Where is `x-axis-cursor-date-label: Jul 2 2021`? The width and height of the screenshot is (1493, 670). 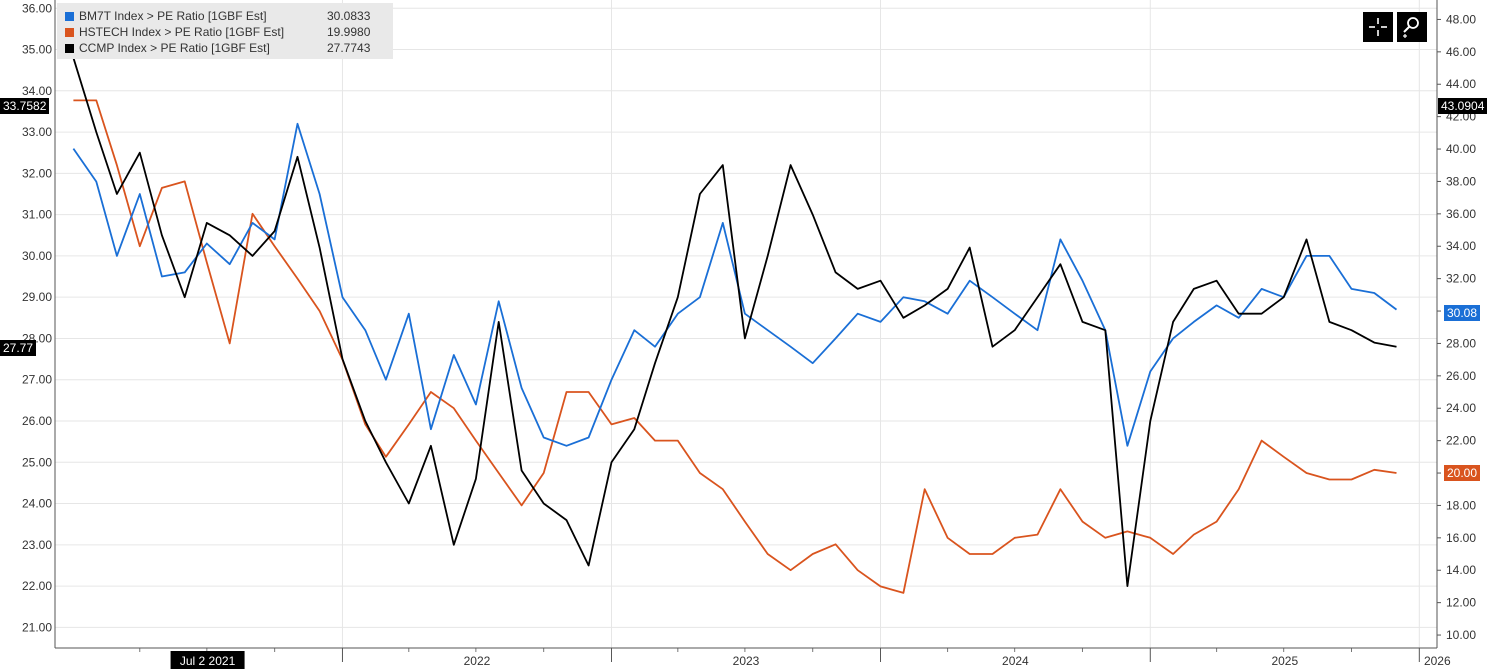
x-axis-cursor-date-label: Jul 2 2021 is located at coordinates (208, 661).